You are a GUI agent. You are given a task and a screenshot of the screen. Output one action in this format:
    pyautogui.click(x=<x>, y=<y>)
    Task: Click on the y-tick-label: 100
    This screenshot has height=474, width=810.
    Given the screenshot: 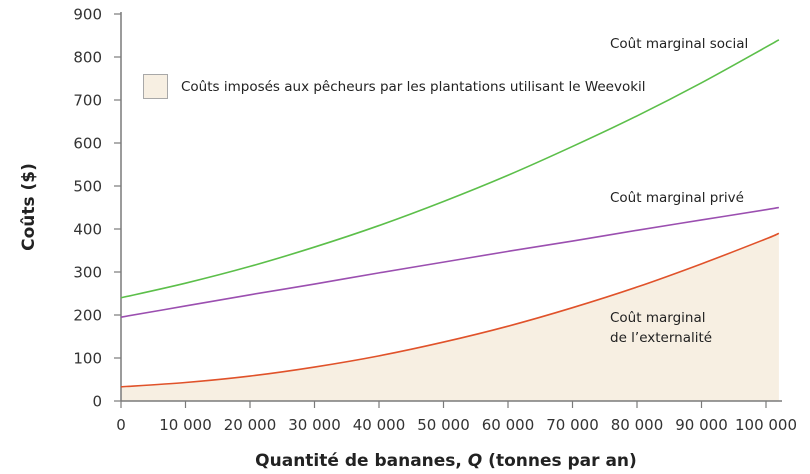 What is the action you would take?
    pyautogui.click(x=87, y=359)
    